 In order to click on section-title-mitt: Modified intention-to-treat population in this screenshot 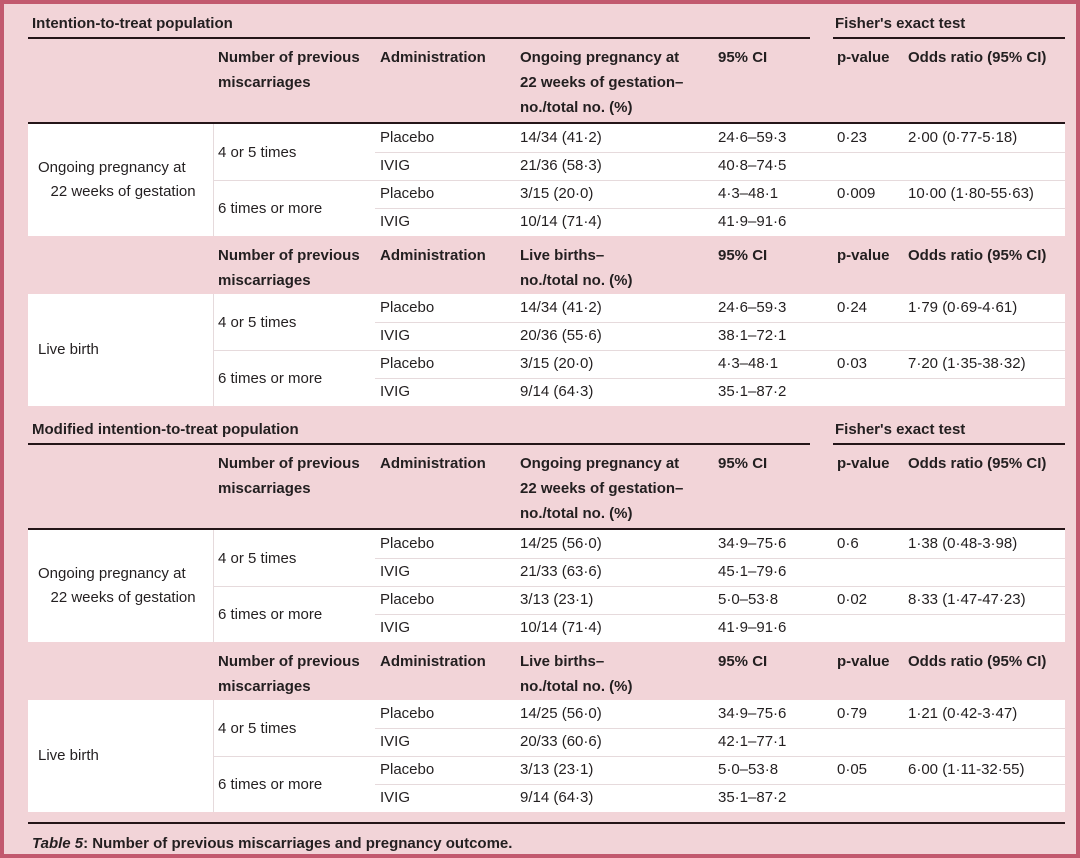, I will do `click(165, 429)`.